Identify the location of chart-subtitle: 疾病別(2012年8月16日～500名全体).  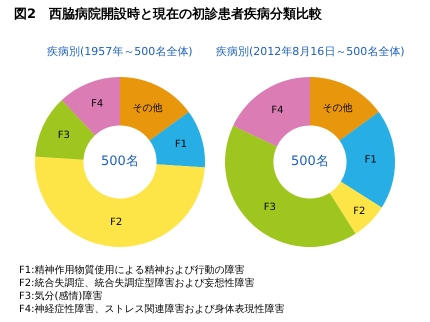
(310, 51).